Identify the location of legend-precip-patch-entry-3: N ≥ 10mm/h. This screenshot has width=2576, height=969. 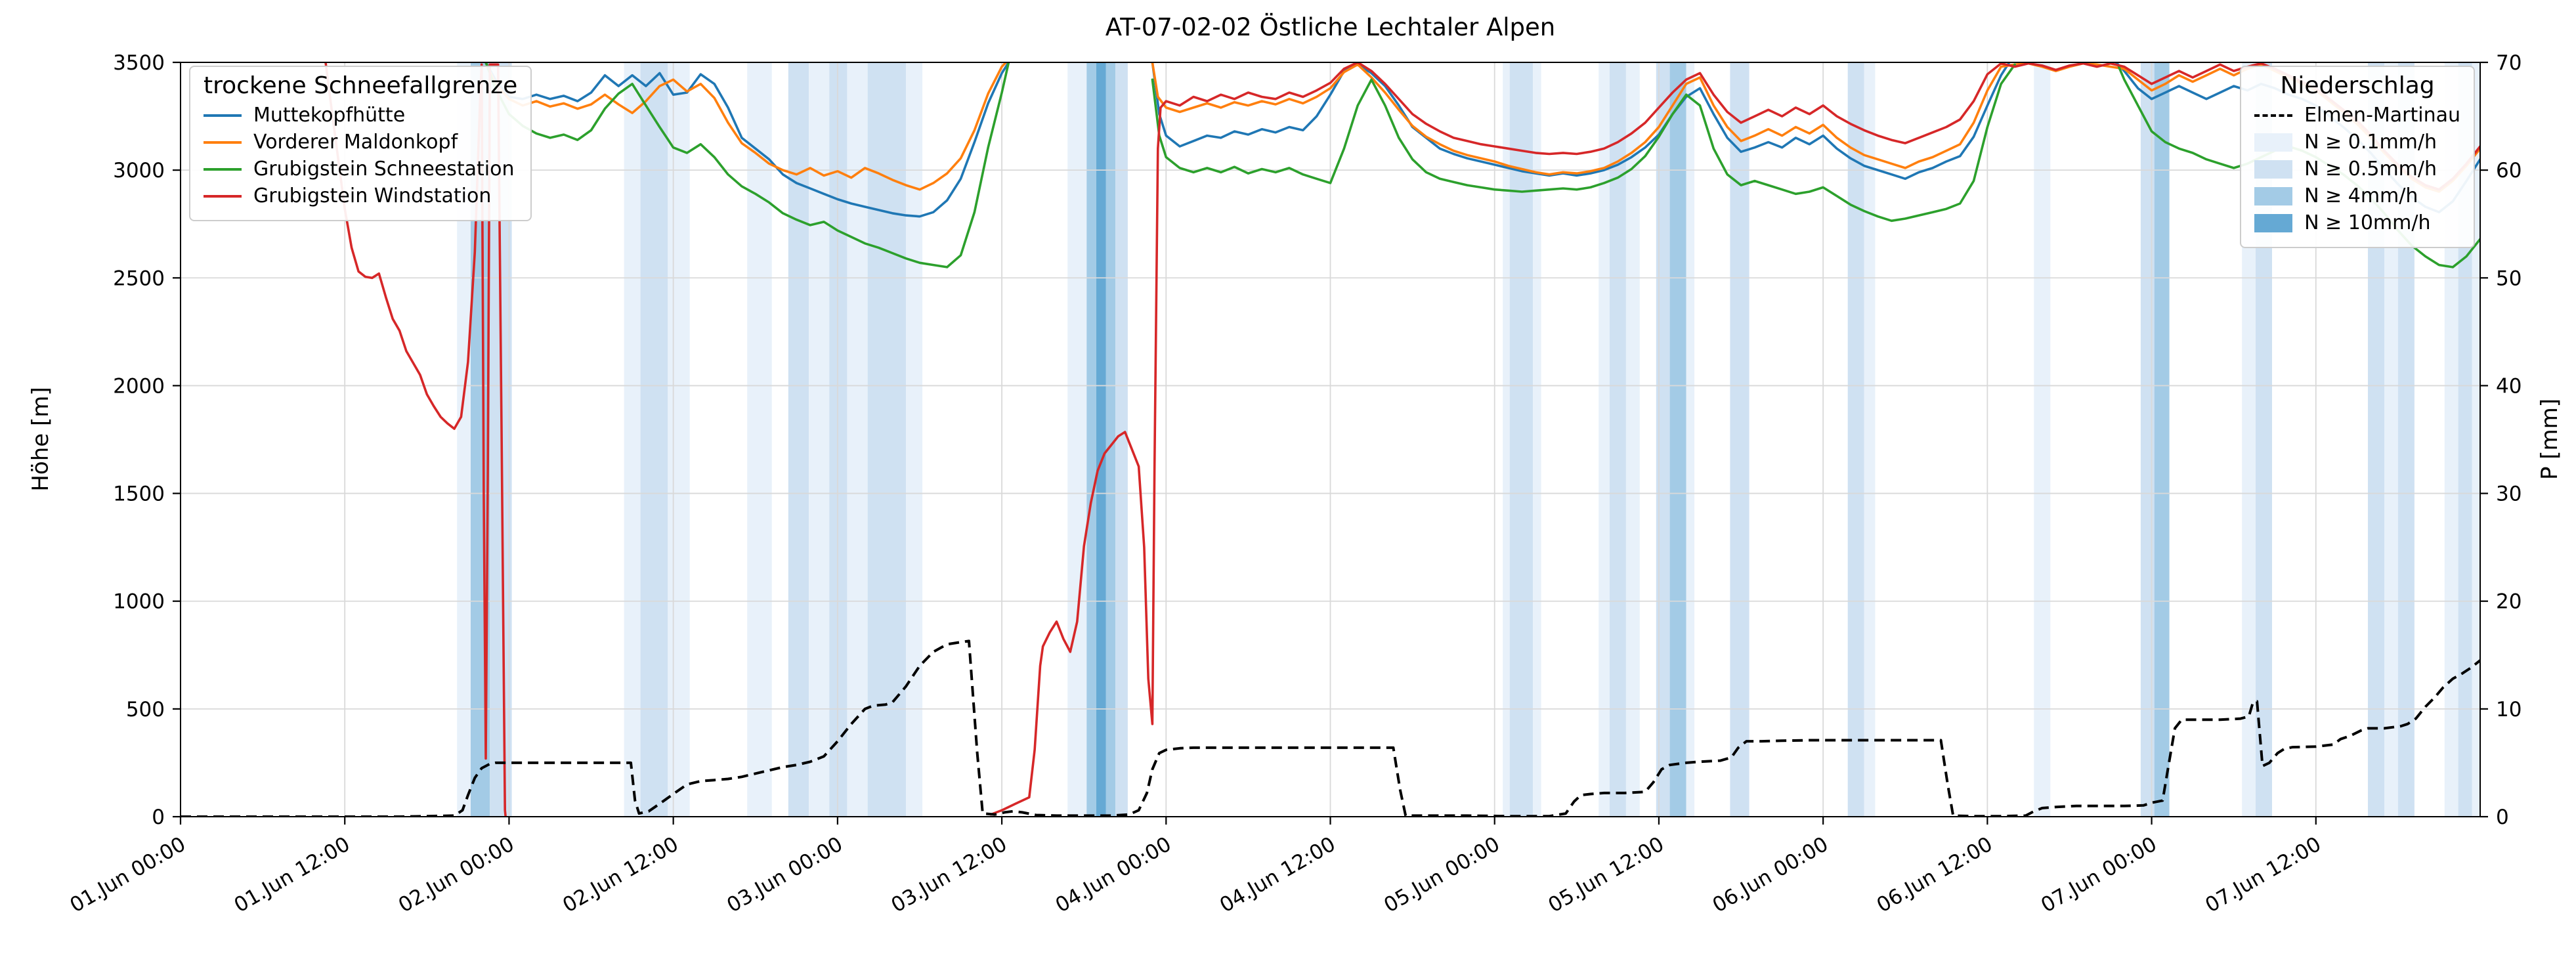
(2357, 223).